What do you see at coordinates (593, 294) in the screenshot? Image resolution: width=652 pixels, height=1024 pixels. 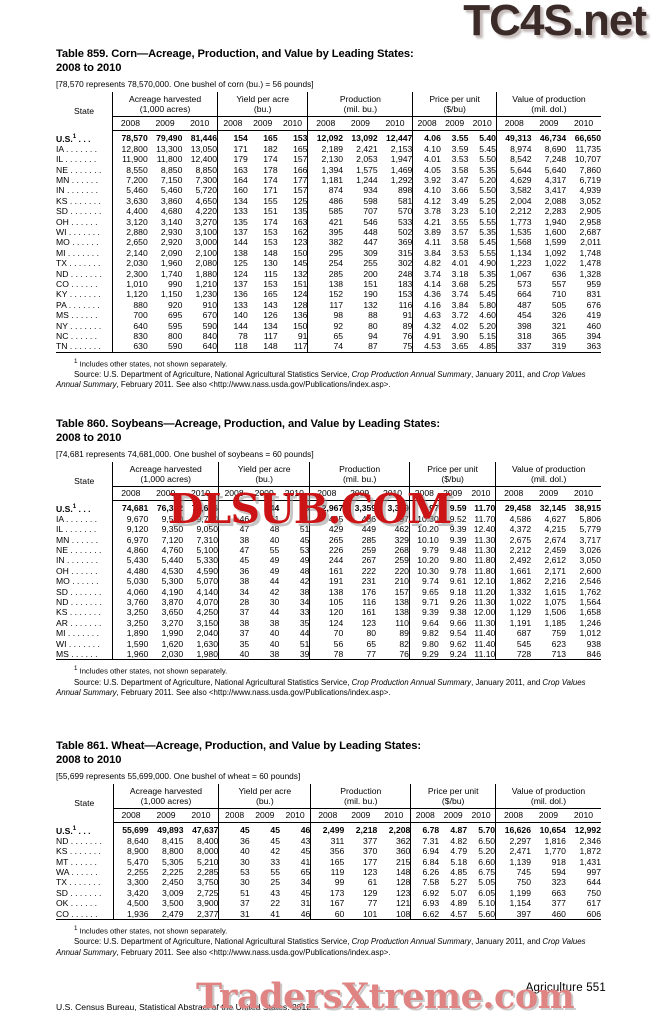 I see `cell-value: 831` at bounding box center [593, 294].